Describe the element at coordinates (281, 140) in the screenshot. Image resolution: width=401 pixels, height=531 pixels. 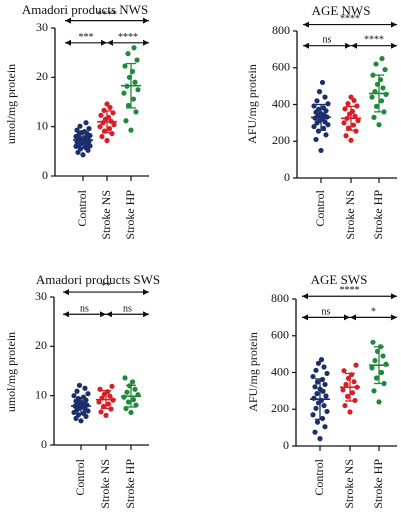
I see `y-tick-label: 200` at that location.